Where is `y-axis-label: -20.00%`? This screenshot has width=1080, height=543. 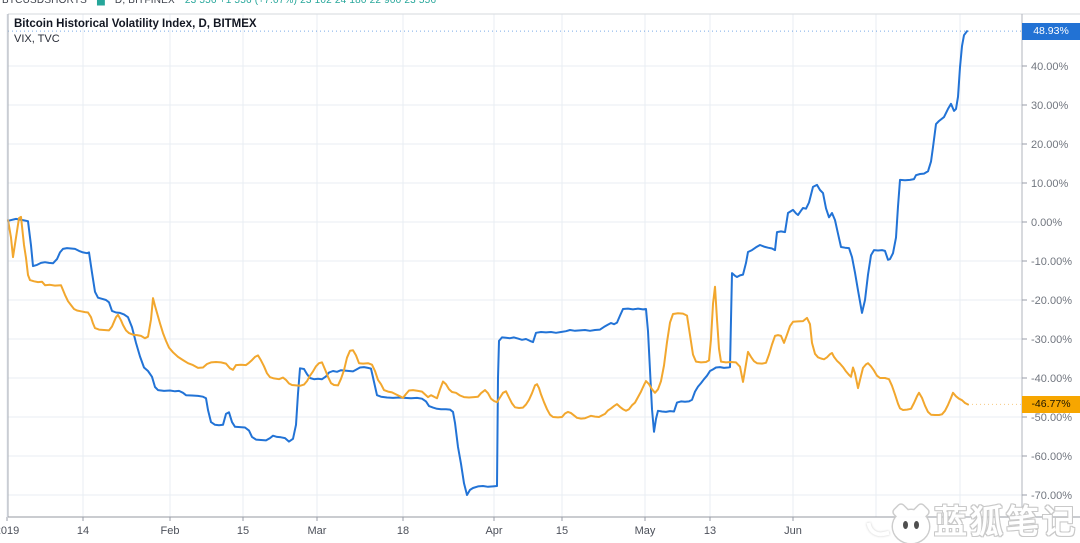
y-axis-label: -20.00% is located at coordinates (1051, 301).